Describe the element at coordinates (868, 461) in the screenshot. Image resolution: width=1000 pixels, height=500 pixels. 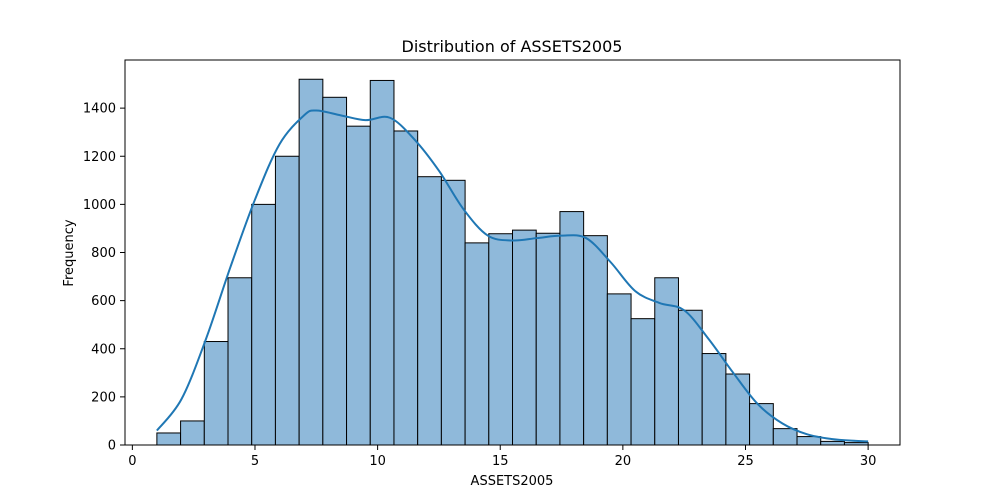
I see `x-tick-label: 30` at that location.